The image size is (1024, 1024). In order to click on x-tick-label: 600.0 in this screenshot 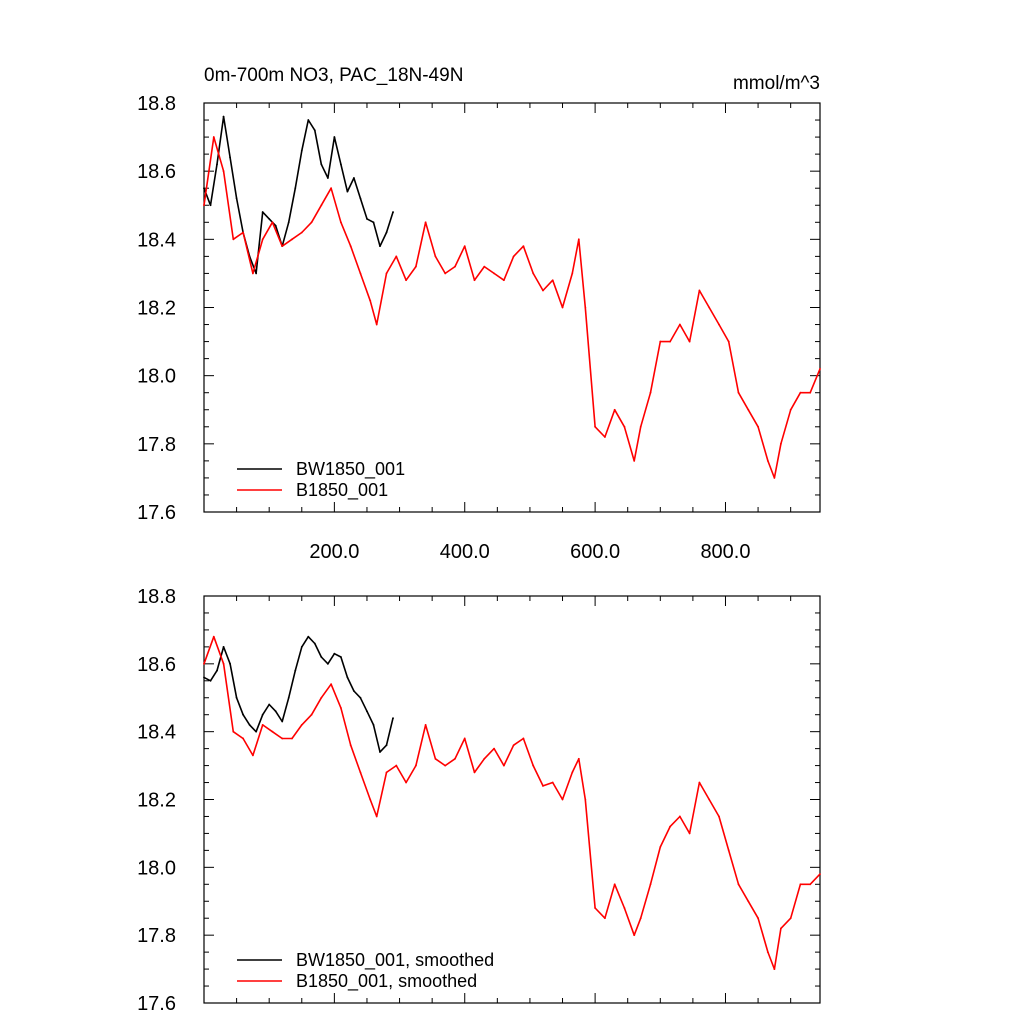, I will do `click(595, 552)`.